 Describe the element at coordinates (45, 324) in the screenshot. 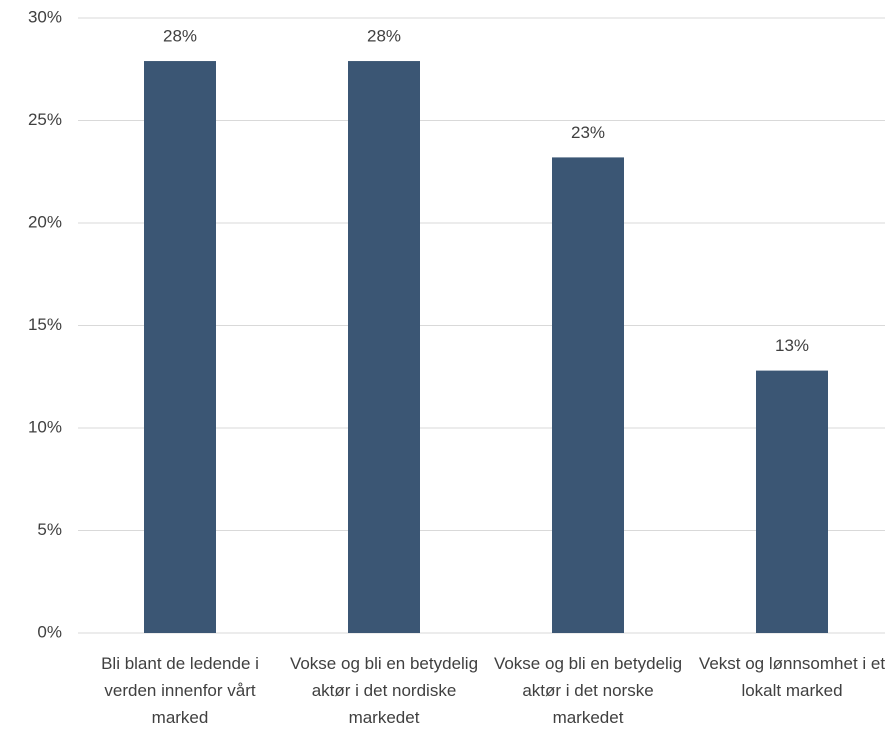

I see `y-tick-label: 15%` at that location.